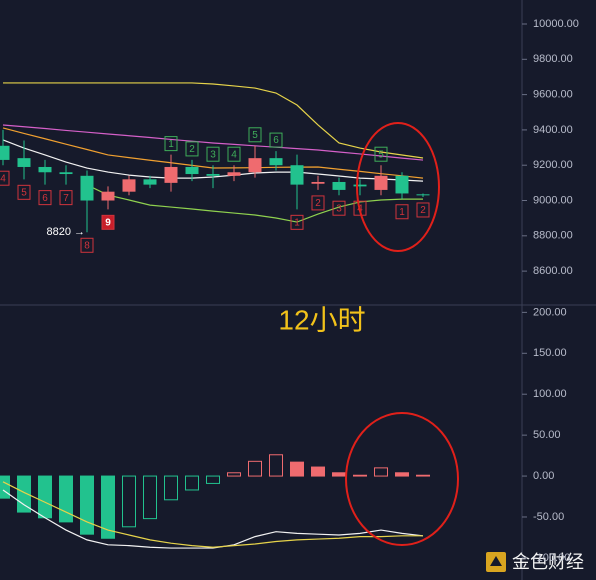 This screenshot has width=596, height=580. I want to click on y-tick-label: 8800.00, so click(553, 236).